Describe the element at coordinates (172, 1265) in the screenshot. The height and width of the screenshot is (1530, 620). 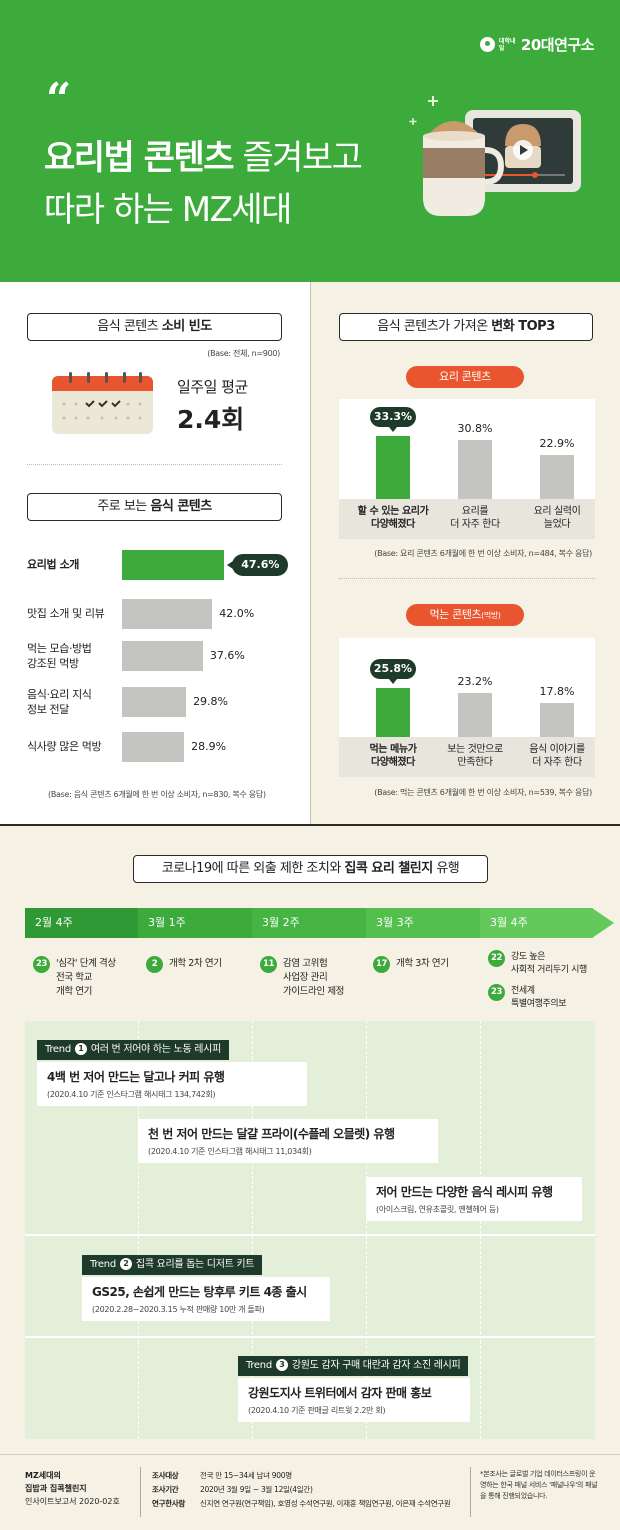
I see `trend-2-label: Trend 2 집콕 요리를 돕는 디저트 키트` at that location.